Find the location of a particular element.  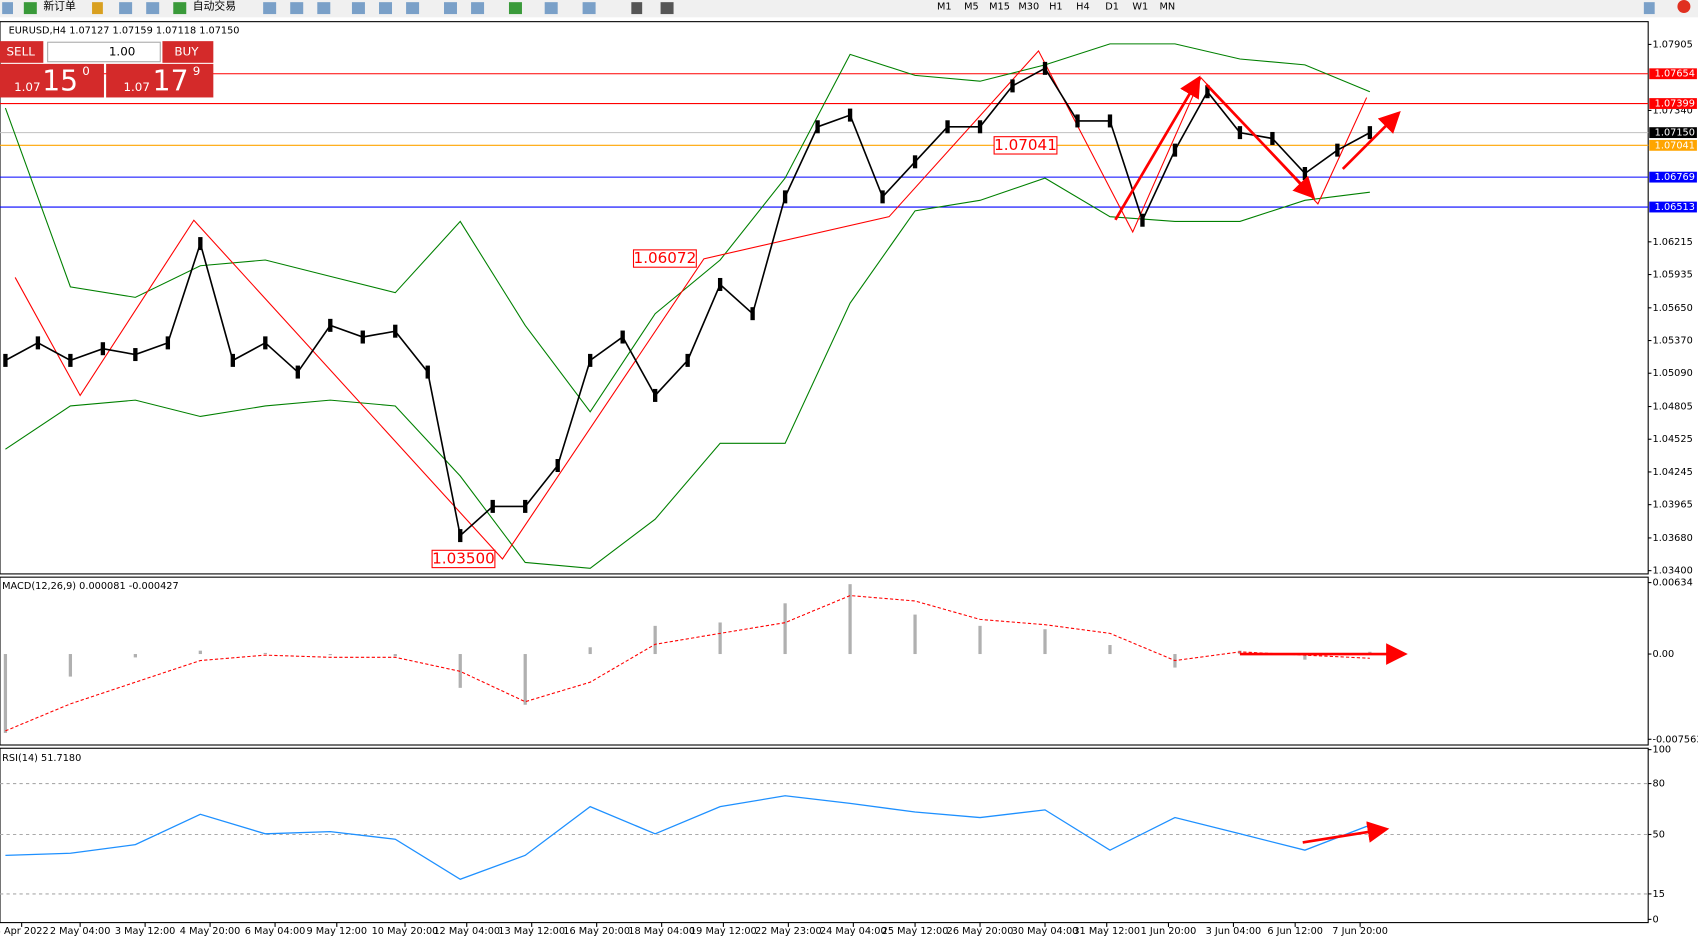

buy-price-fraction: 9 is located at coordinates (197, 71).